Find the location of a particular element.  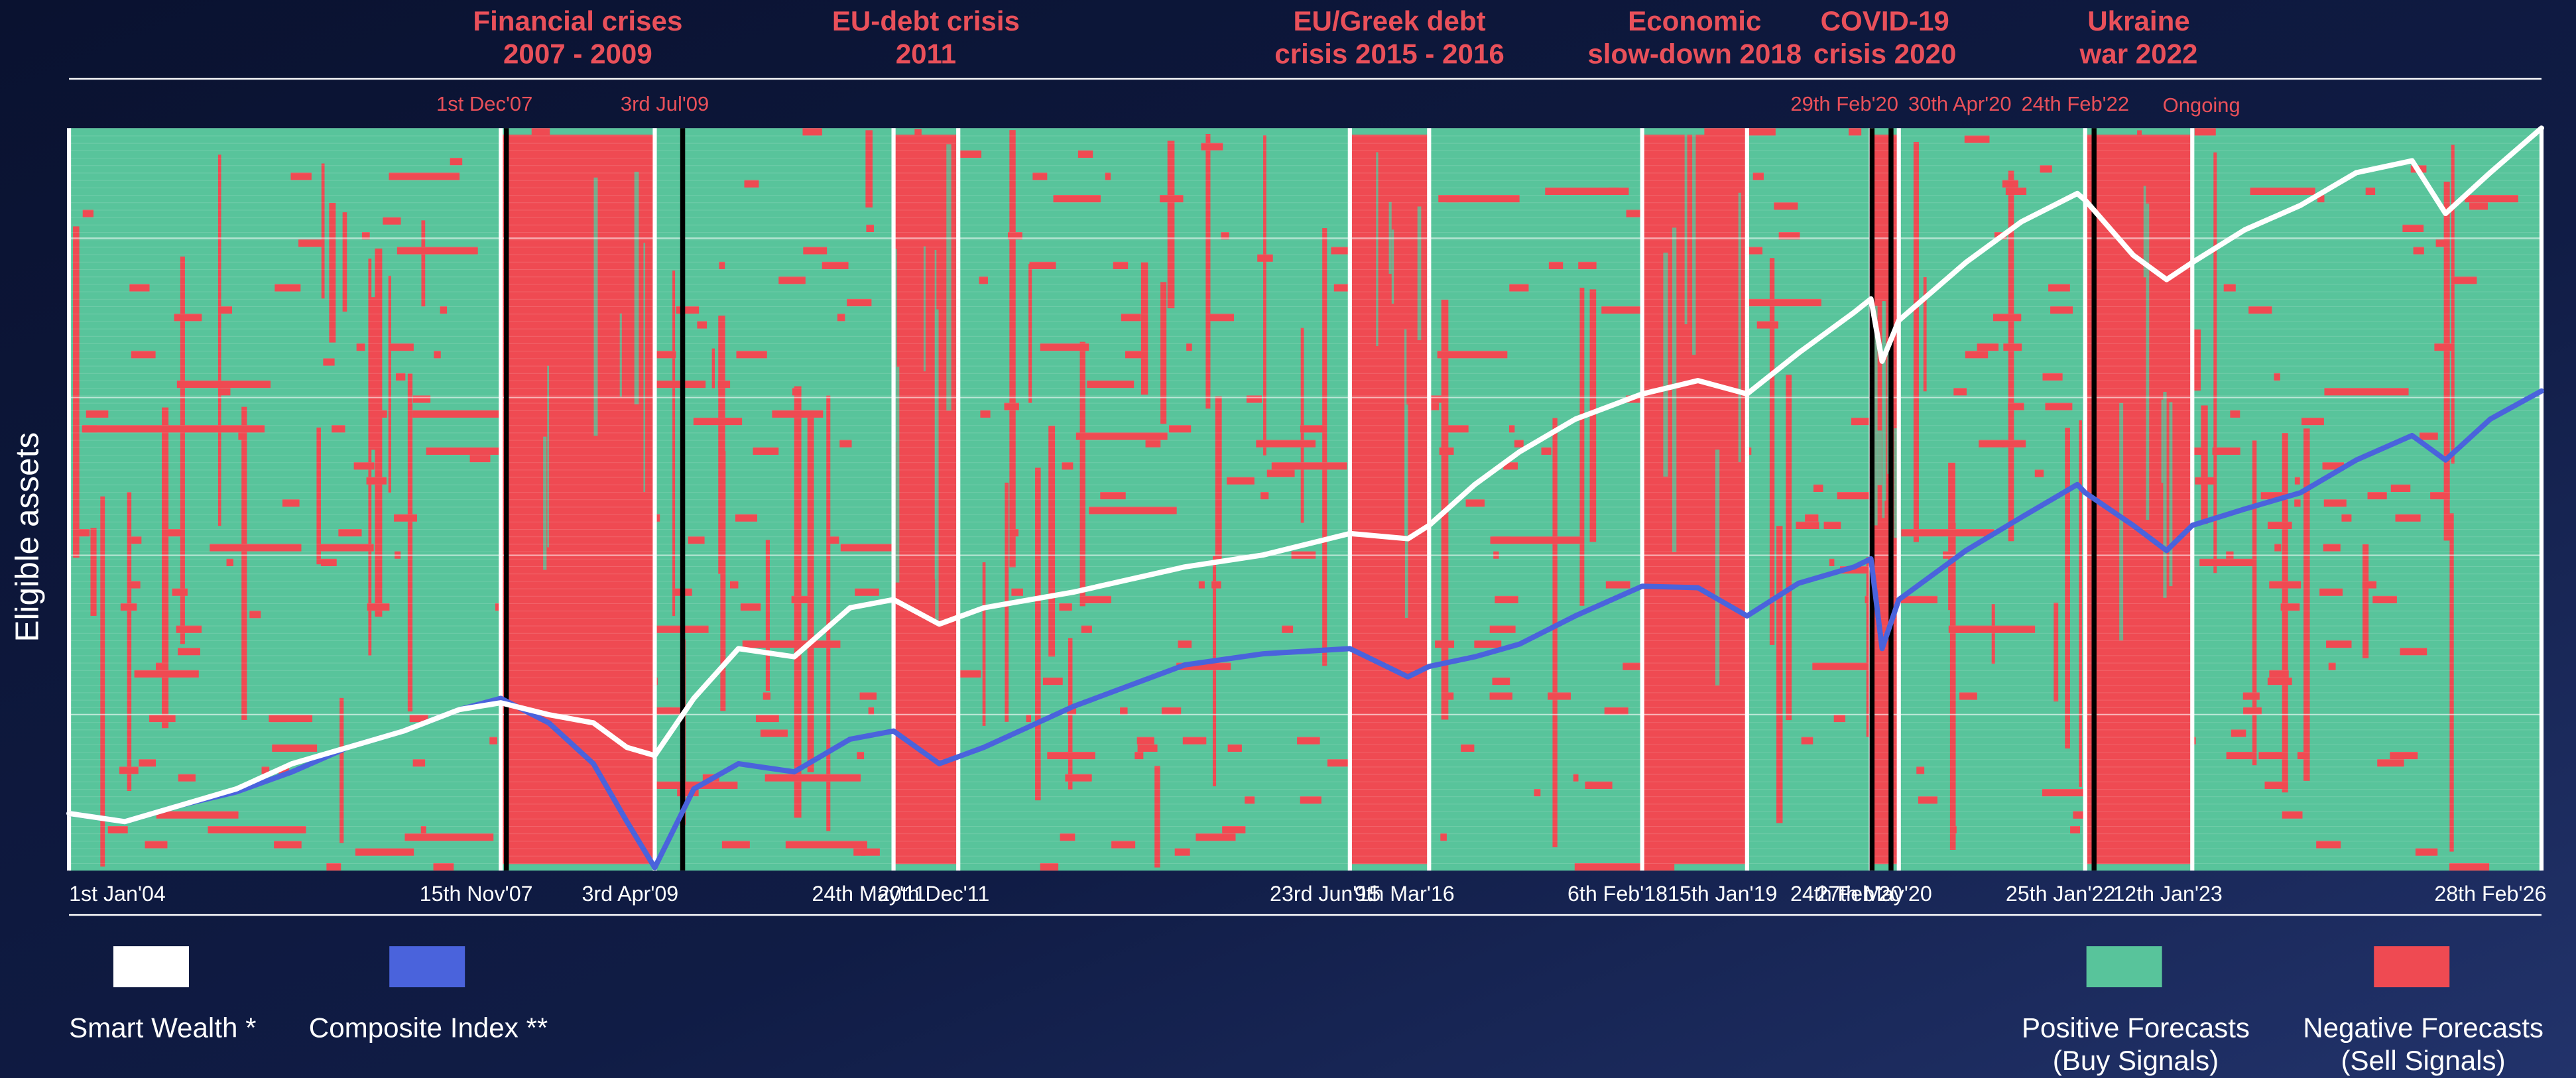

x-tick-label: 9th Mar'16 is located at coordinates (1405, 894).